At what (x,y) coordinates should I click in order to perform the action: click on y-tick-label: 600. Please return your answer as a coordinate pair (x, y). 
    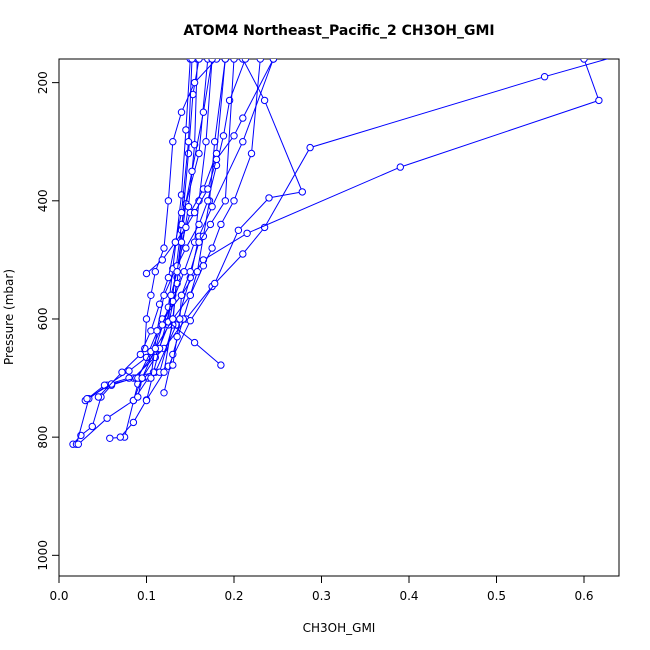
    Looking at the image, I should click on (43, 319).